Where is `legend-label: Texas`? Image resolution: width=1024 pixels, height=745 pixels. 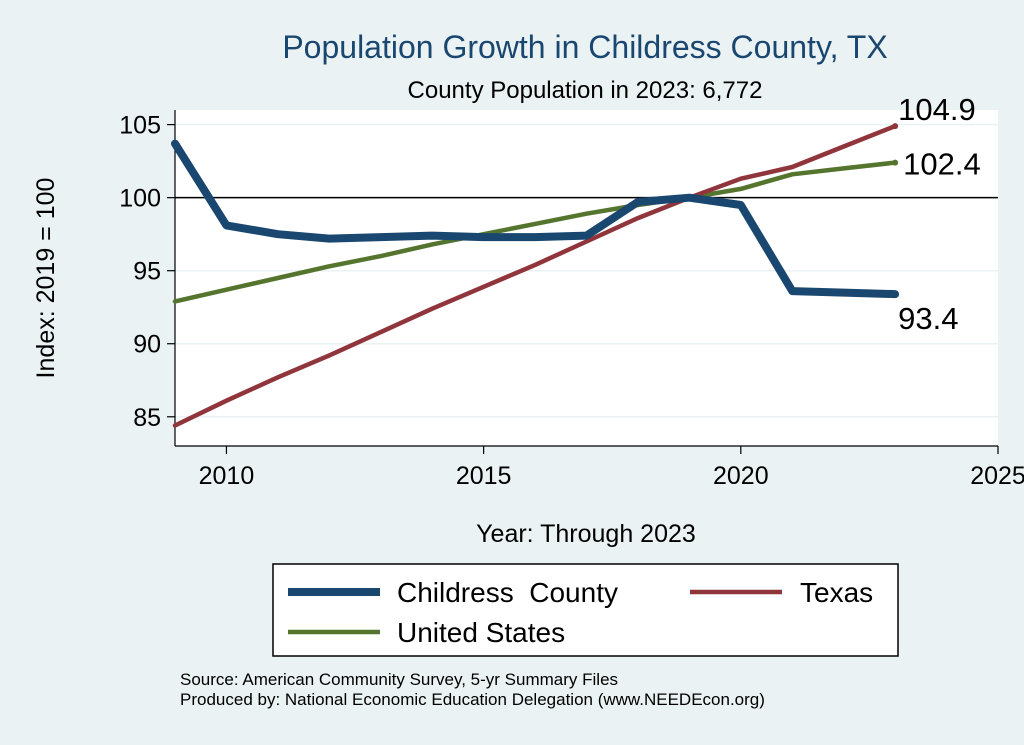 legend-label: Texas is located at coordinates (836, 592).